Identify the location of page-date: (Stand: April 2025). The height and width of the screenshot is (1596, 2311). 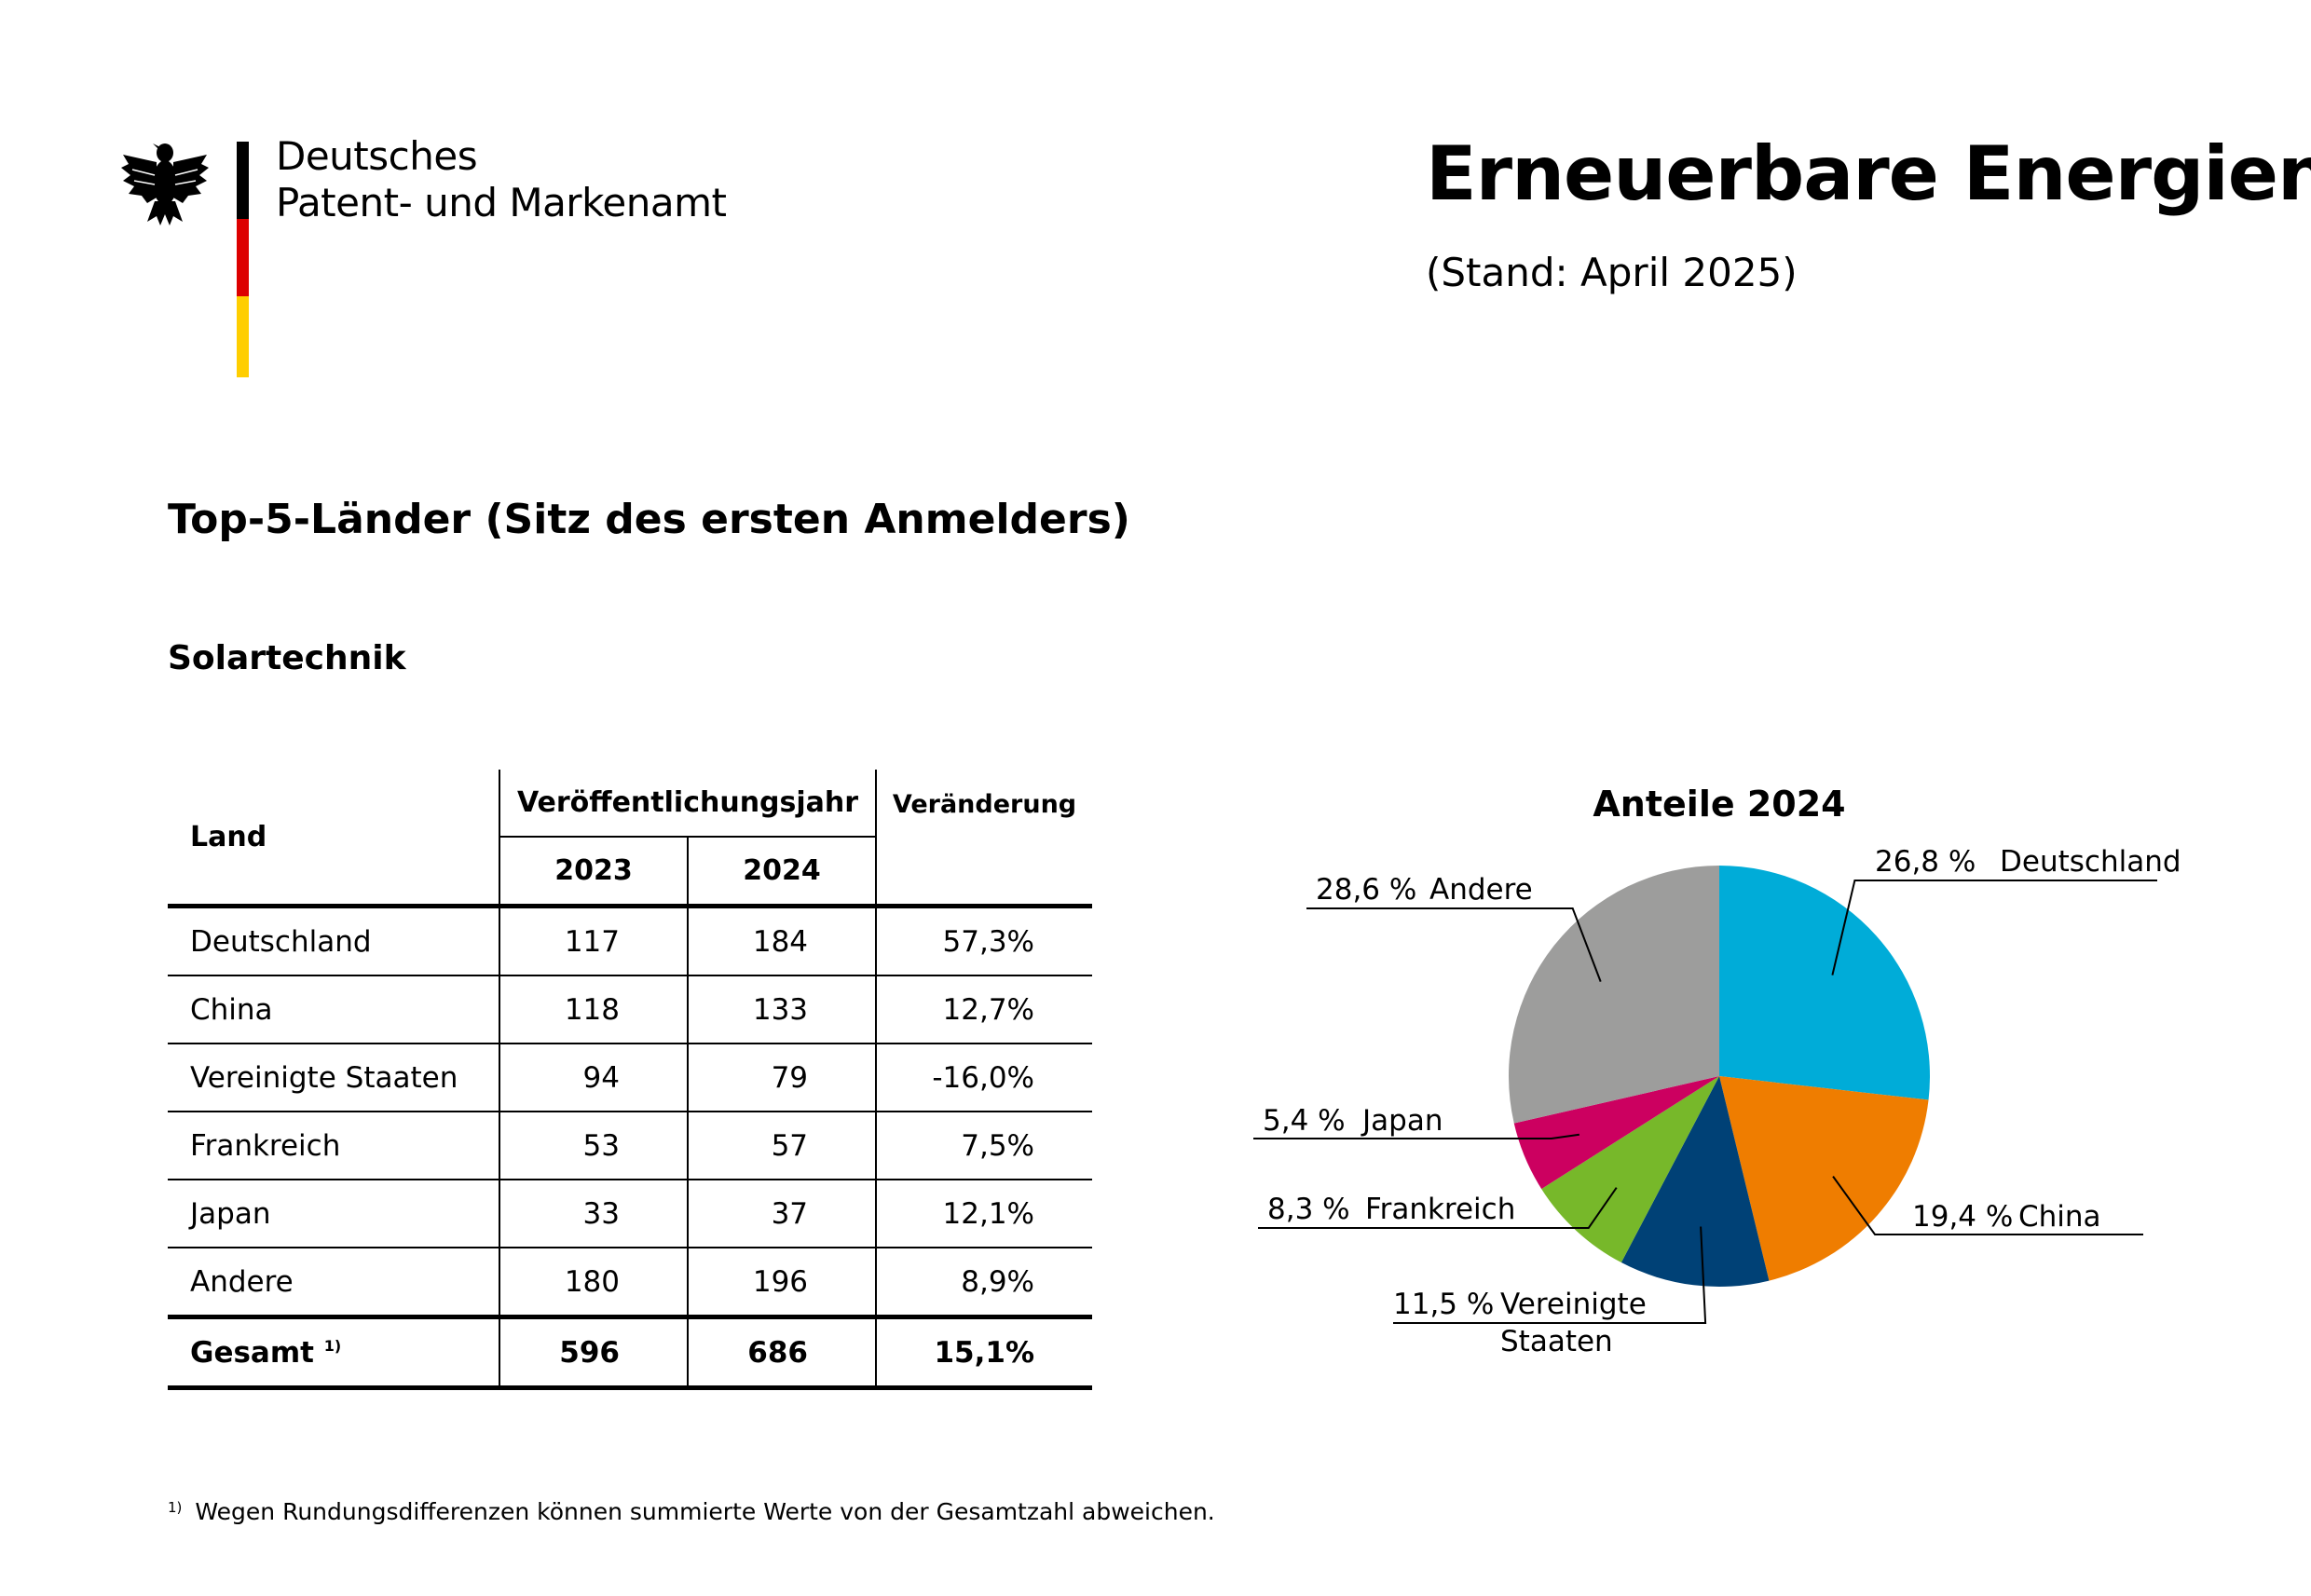
(1612, 272).